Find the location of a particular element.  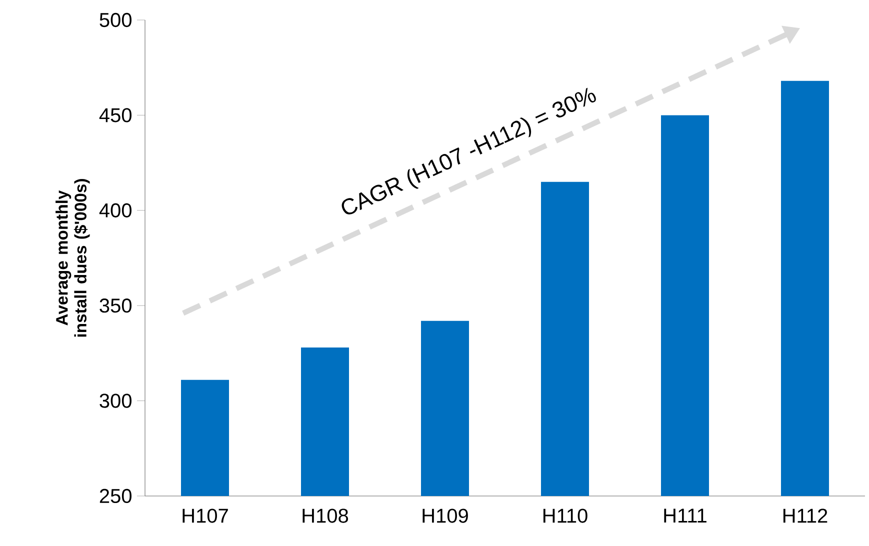

y-tick-label: 250 is located at coordinates (116, 496).